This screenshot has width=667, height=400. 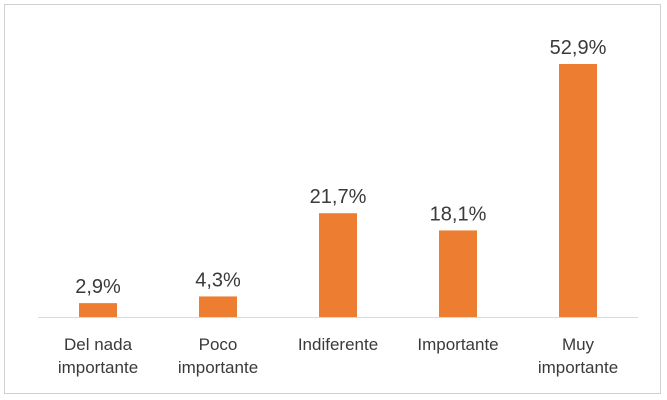 What do you see at coordinates (578, 356) in the screenshot?
I see `category-label-4: Muy importante` at bounding box center [578, 356].